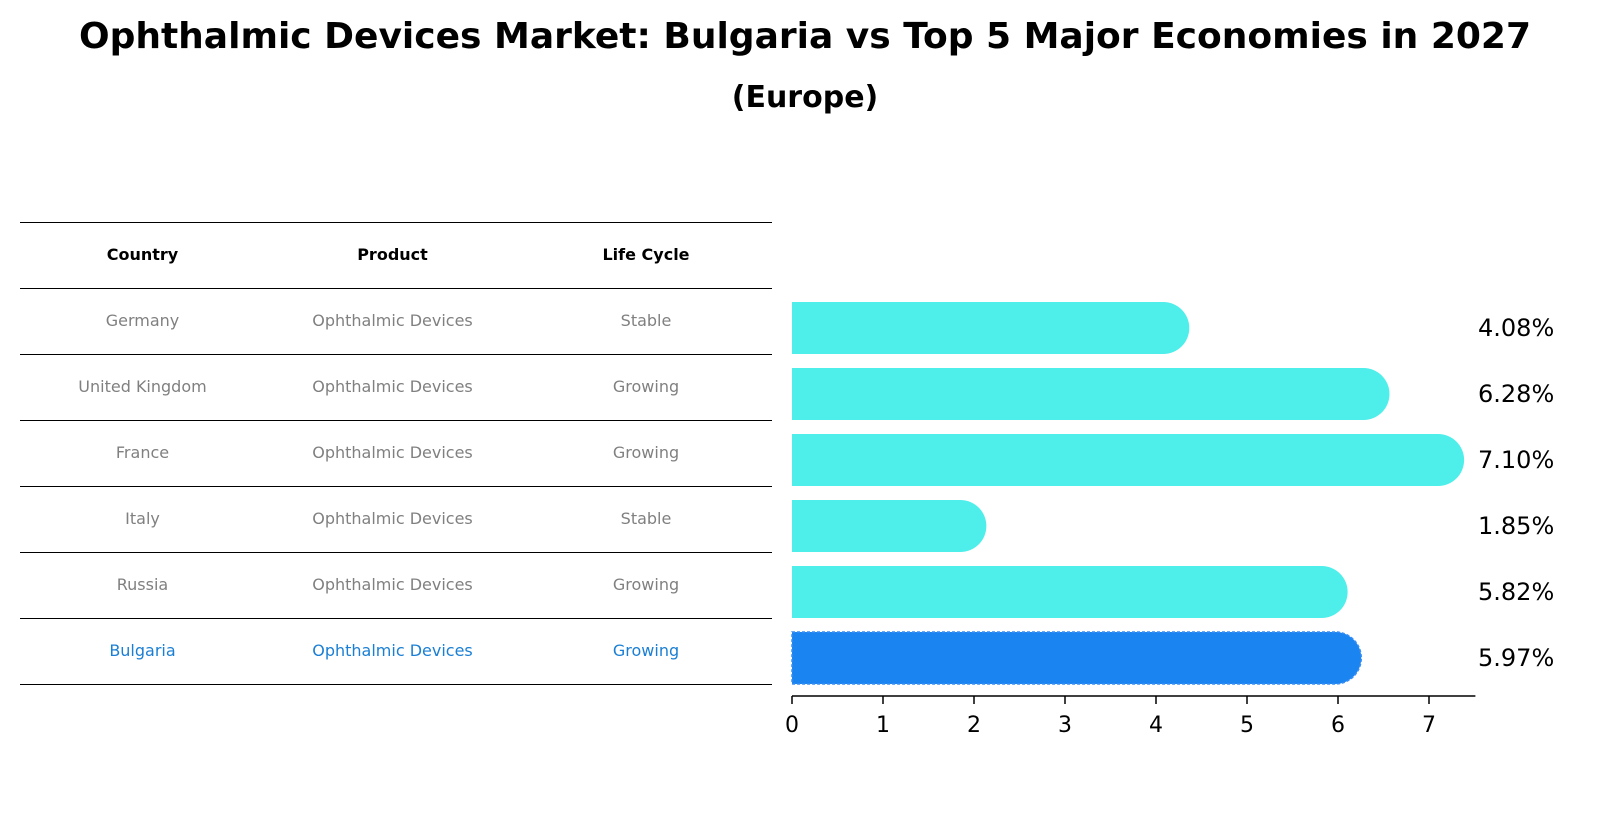 This screenshot has width=1610, height=823. What do you see at coordinates (1077, 658) in the screenshot?
I see `bar-bulgaria` at bounding box center [1077, 658].